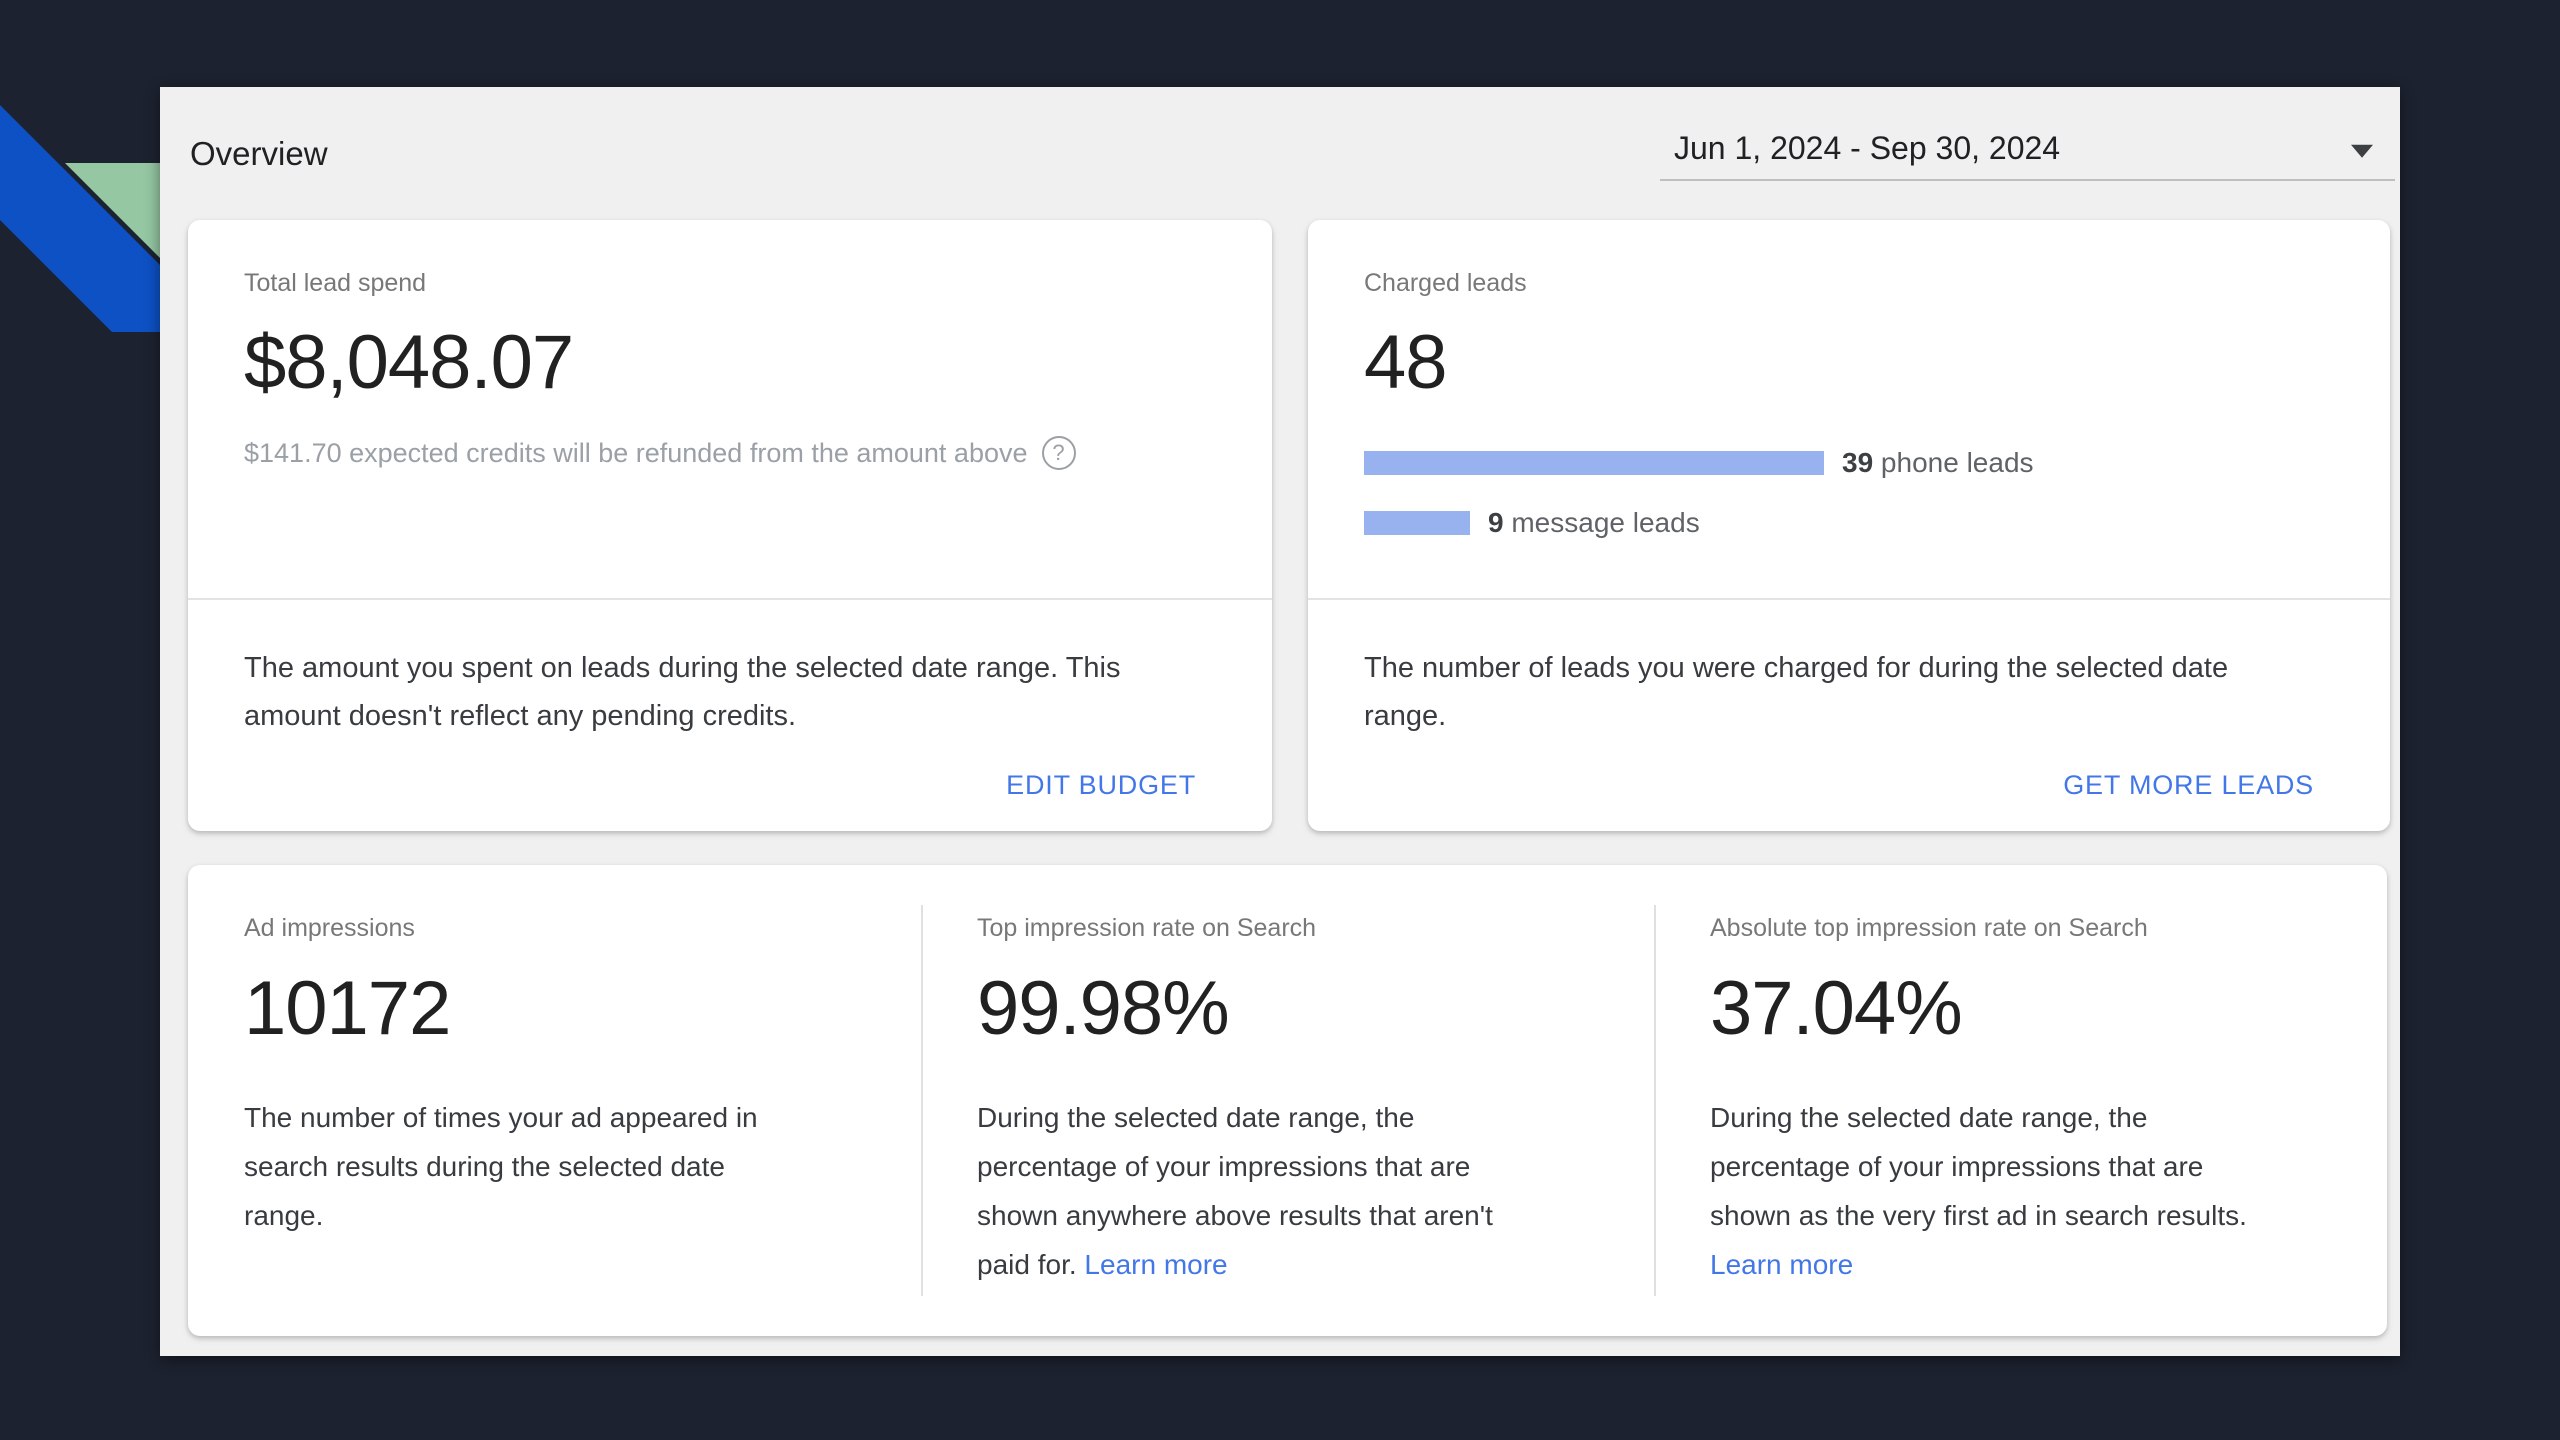 The height and width of the screenshot is (1440, 2560). I want to click on bar-row: 39 phone leads, so click(1849, 463).